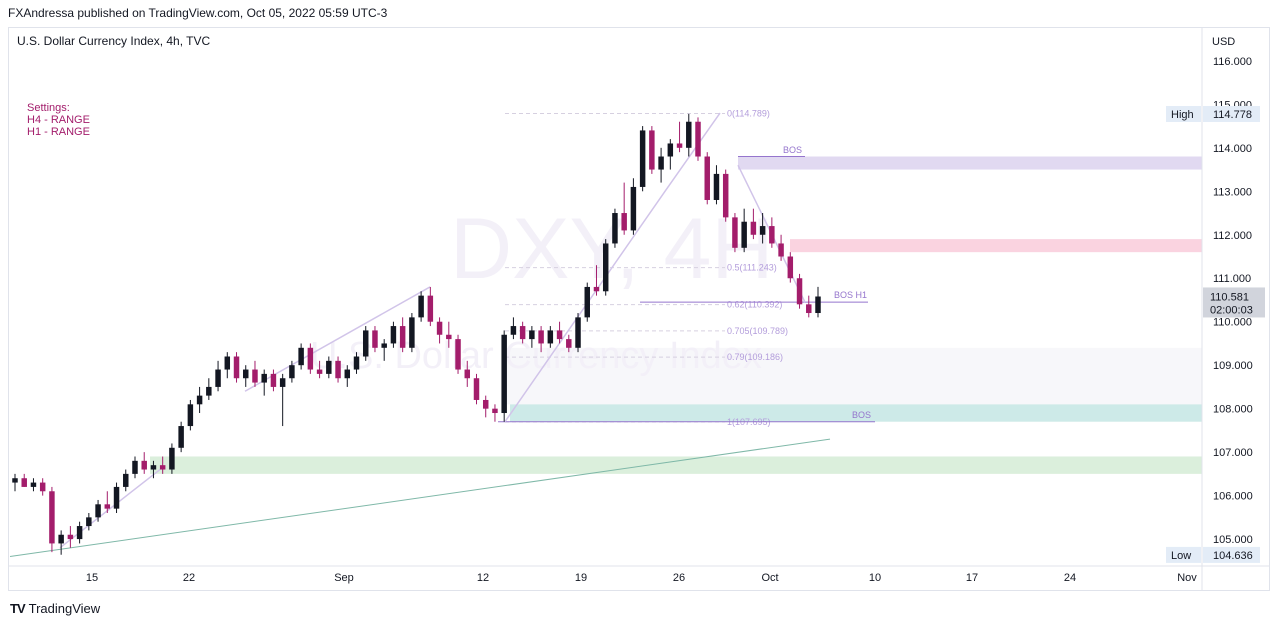 The image size is (1280, 627). What do you see at coordinates (1232, 192) in the screenshot?
I see `y-tick-label: 113.000` at bounding box center [1232, 192].